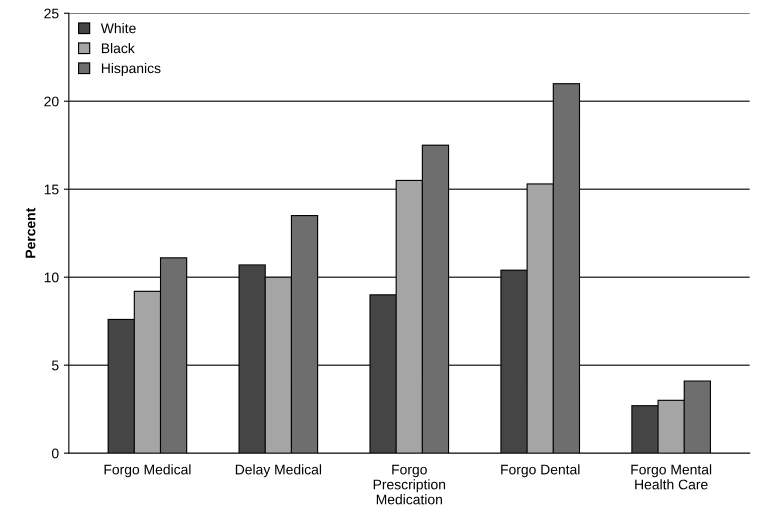  What do you see at coordinates (31, 233) in the screenshot?
I see `y-axis-title: Percent` at bounding box center [31, 233].